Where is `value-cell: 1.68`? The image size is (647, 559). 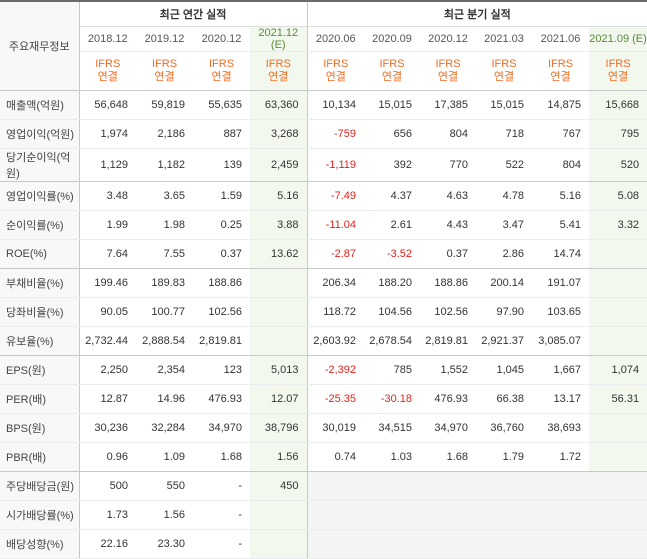 value-cell: 1.68 is located at coordinates (448, 457).